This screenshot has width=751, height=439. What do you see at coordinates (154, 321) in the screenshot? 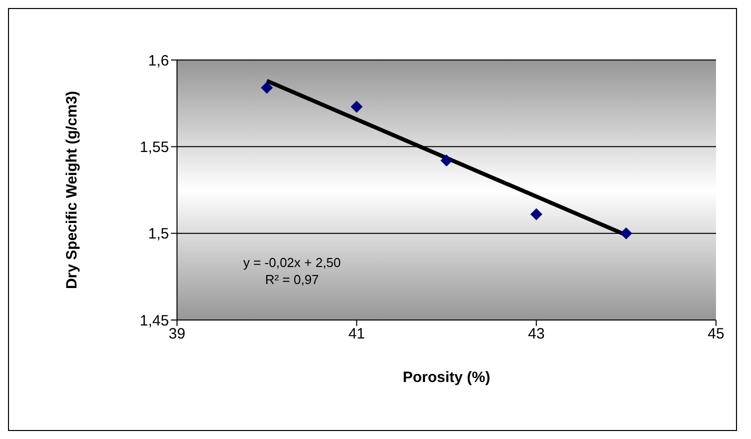
I see `y-tick-label: 1,45` at bounding box center [154, 321].